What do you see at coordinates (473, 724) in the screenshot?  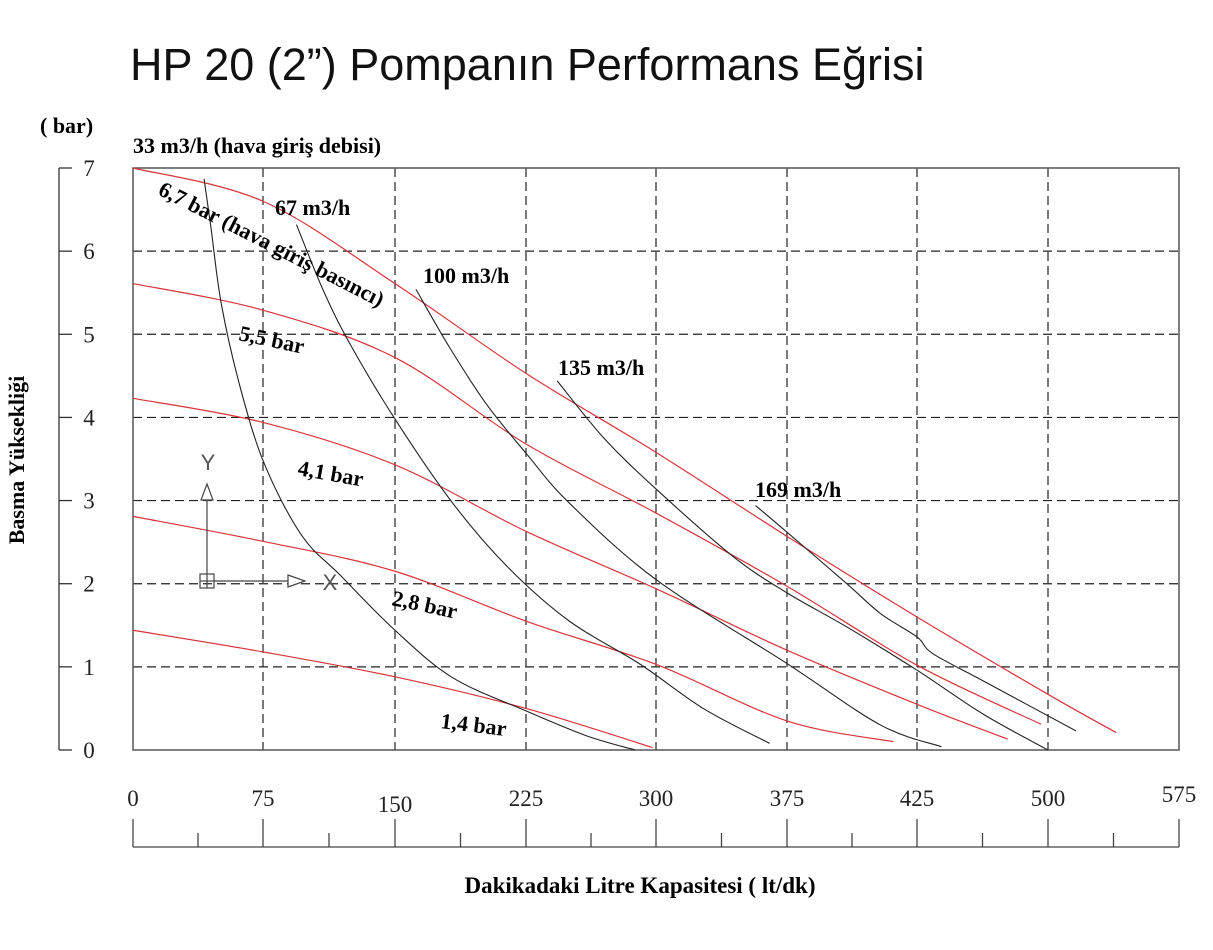 I see `series-label-1-4-bar: 1,4 bar` at bounding box center [473, 724].